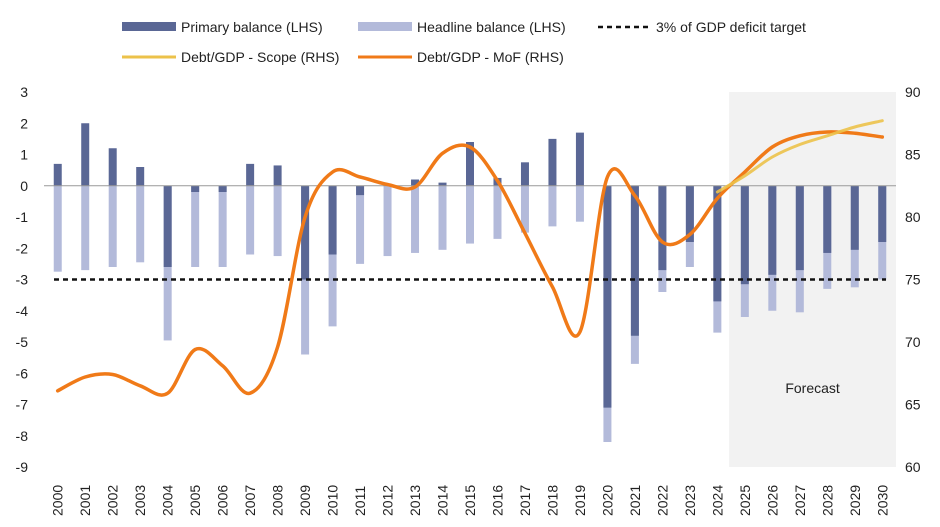 Image resolution: width=940 pixels, height=527 pixels. What do you see at coordinates (260, 57) in the screenshot?
I see `legend-label-scope: Debt/GDP - Scope (RHS)` at bounding box center [260, 57].